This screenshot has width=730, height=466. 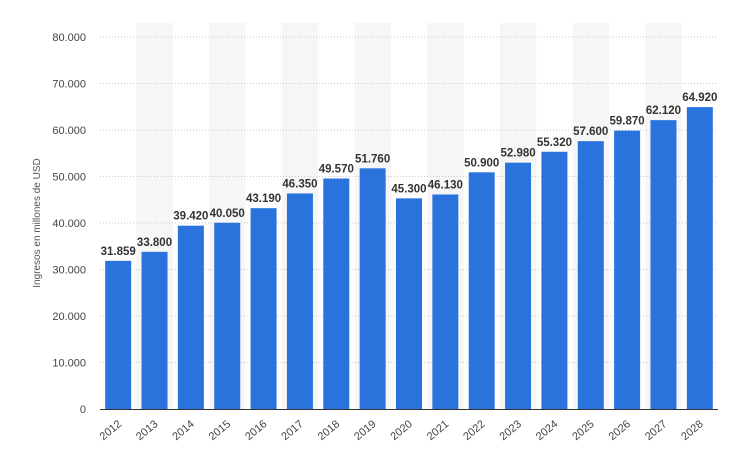 I want to click on data-label-2028: 64.920, so click(x=699, y=98).